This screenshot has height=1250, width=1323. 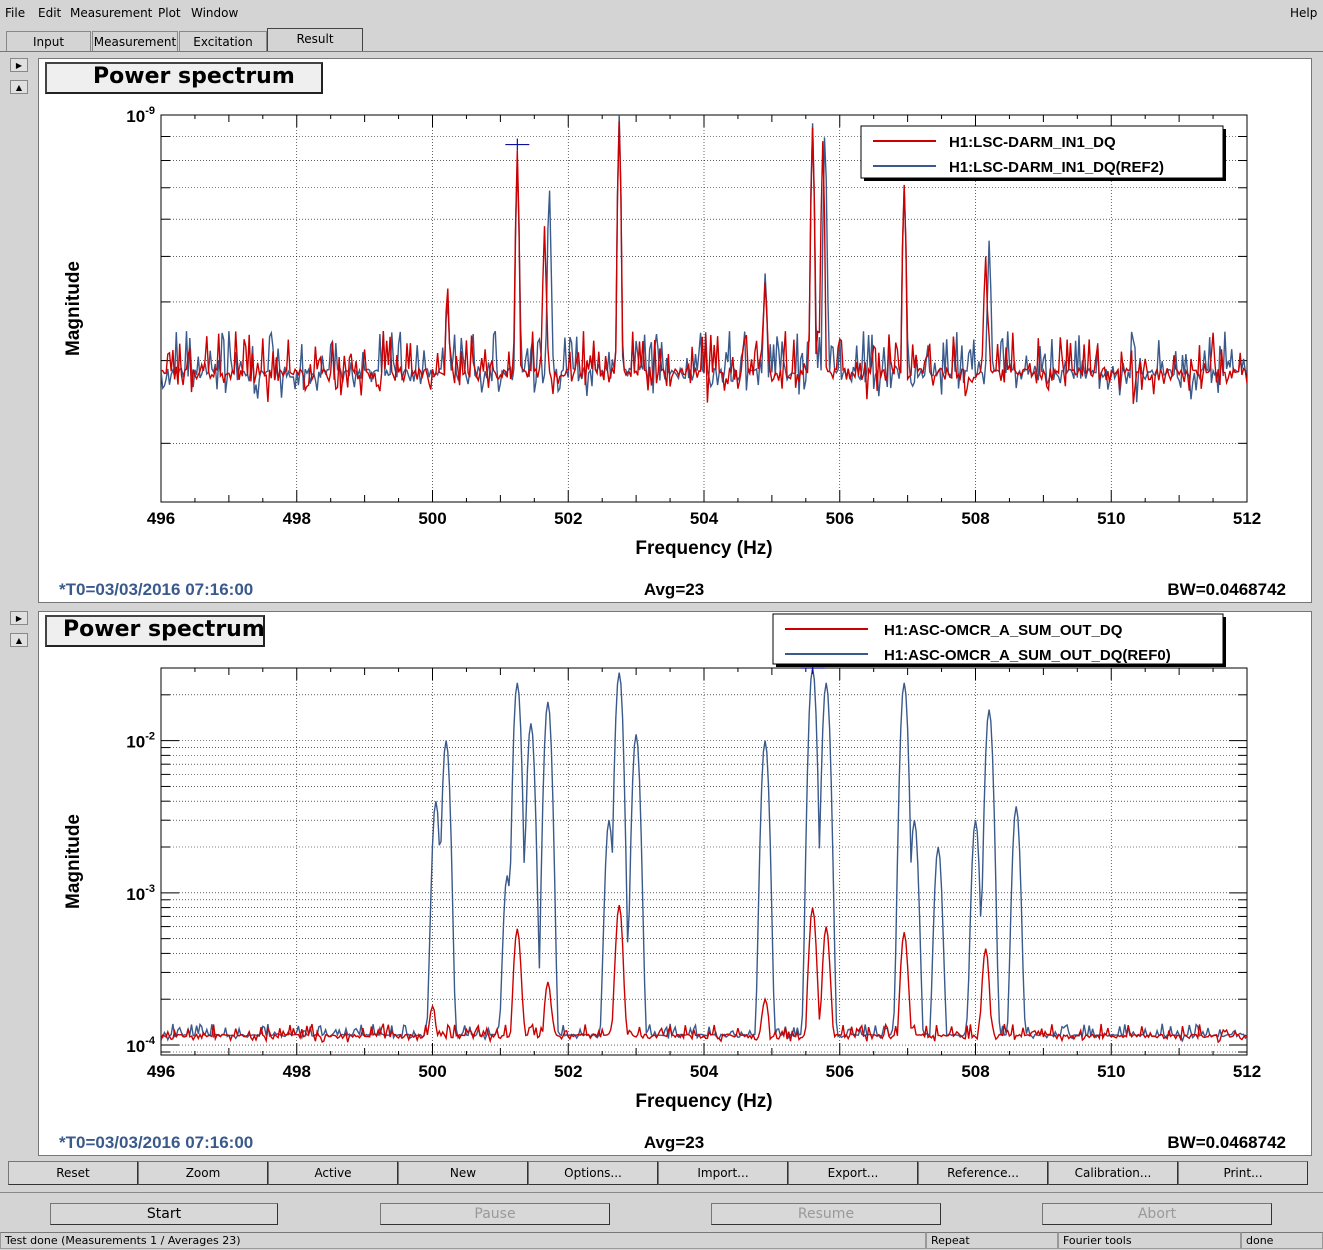 I want to click on menu-measurement: Measurement, so click(x=111, y=13).